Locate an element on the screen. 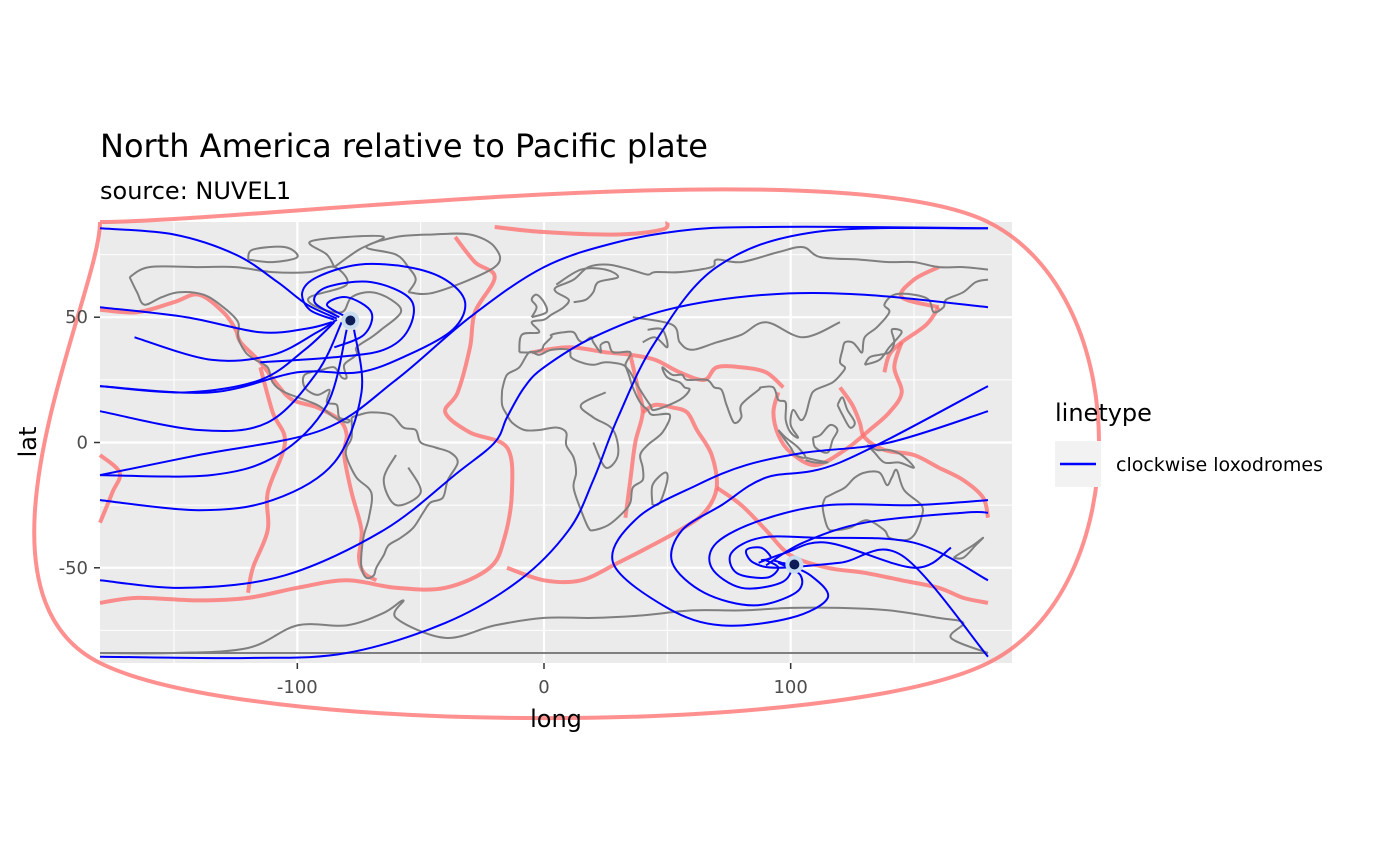  y-tick-label: 0 is located at coordinates (82, 443).